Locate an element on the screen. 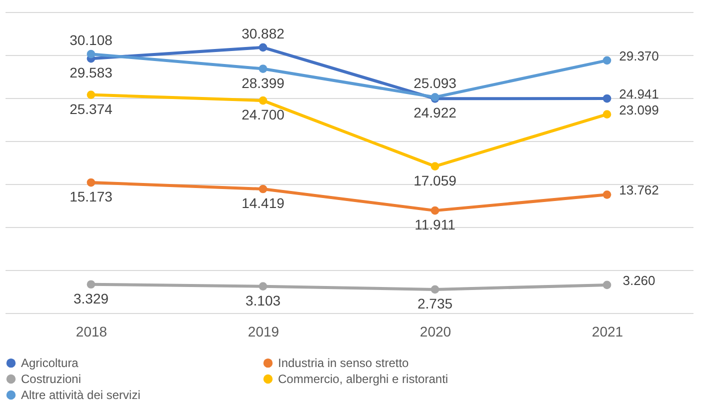 The height and width of the screenshot is (406, 703). x-tick-label: 2019 is located at coordinates (264, 332).